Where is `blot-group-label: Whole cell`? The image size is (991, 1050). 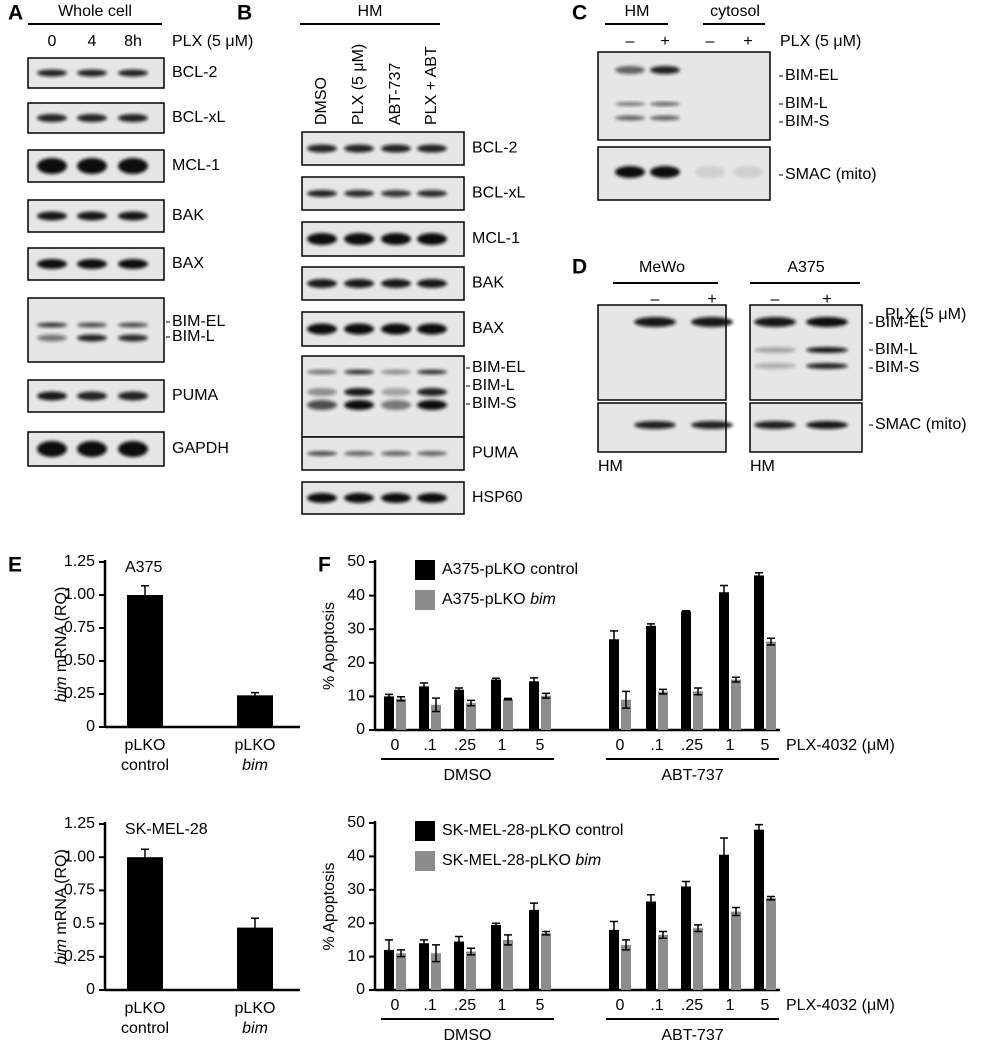
blot-group-label: Whole cell is located at coordinates (95, 11).